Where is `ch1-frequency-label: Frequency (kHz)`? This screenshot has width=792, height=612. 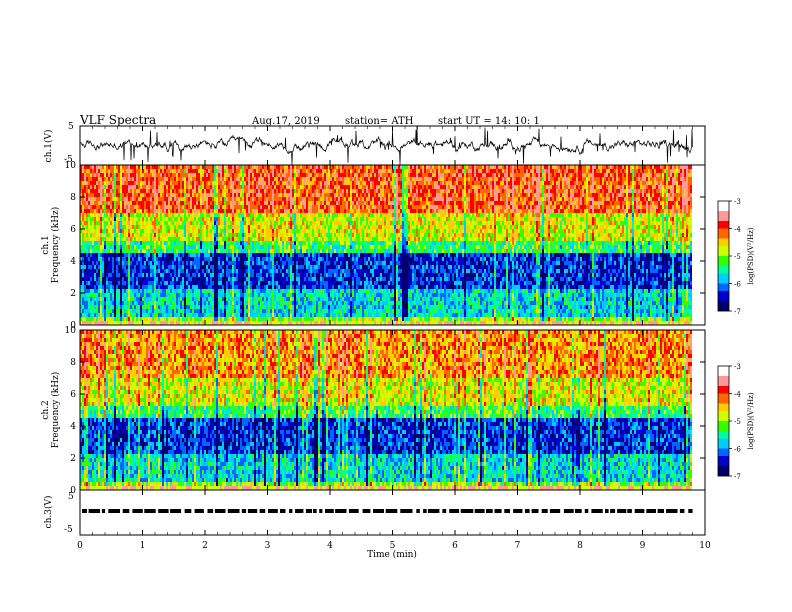 ch1-frequency-label: Frequency (kHz) is located at coordinates (55, 245).